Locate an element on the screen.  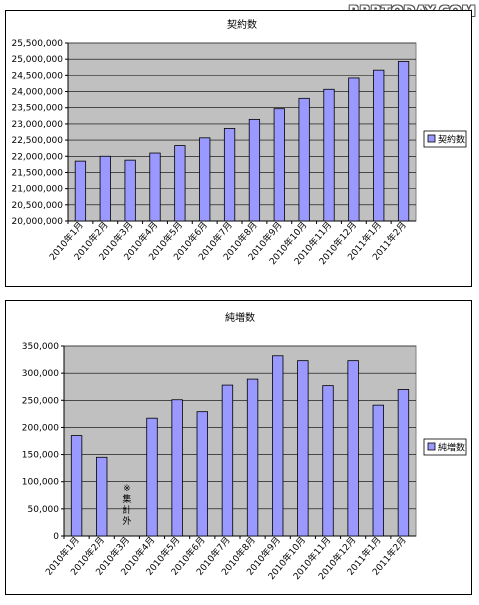
y-tick-label: 21,500,000 is located at coordinates (37, 173).